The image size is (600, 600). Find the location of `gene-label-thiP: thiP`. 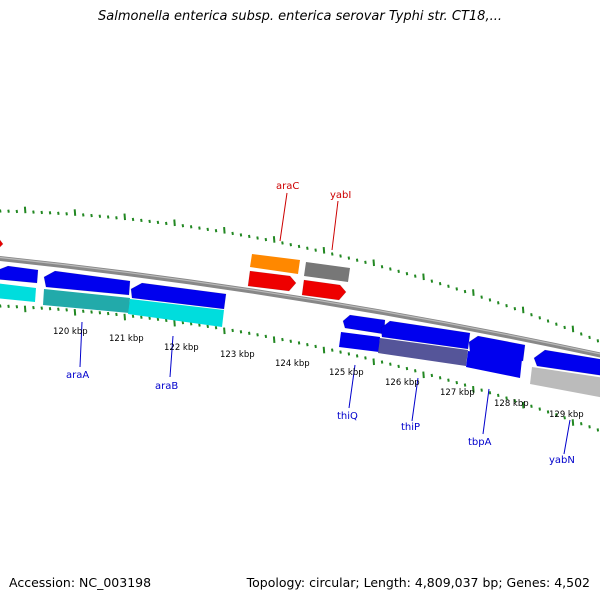

gene-label-thiP: thiP is located at coordinates (410, 427).